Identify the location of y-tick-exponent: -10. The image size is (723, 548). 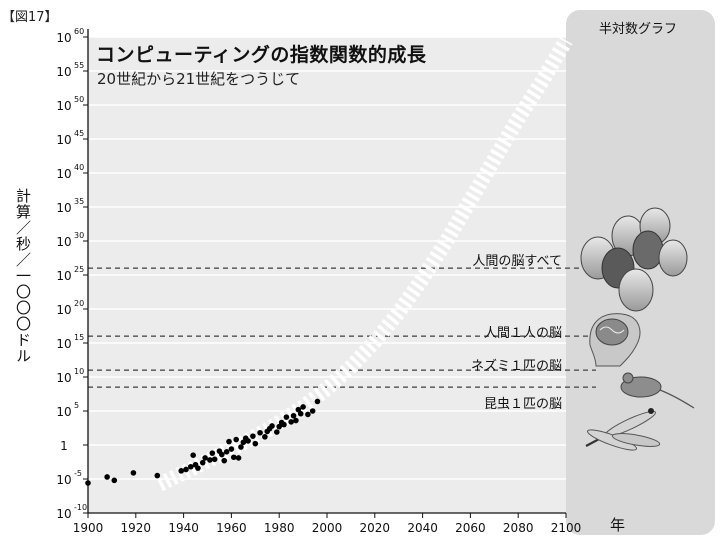
(80, 507).